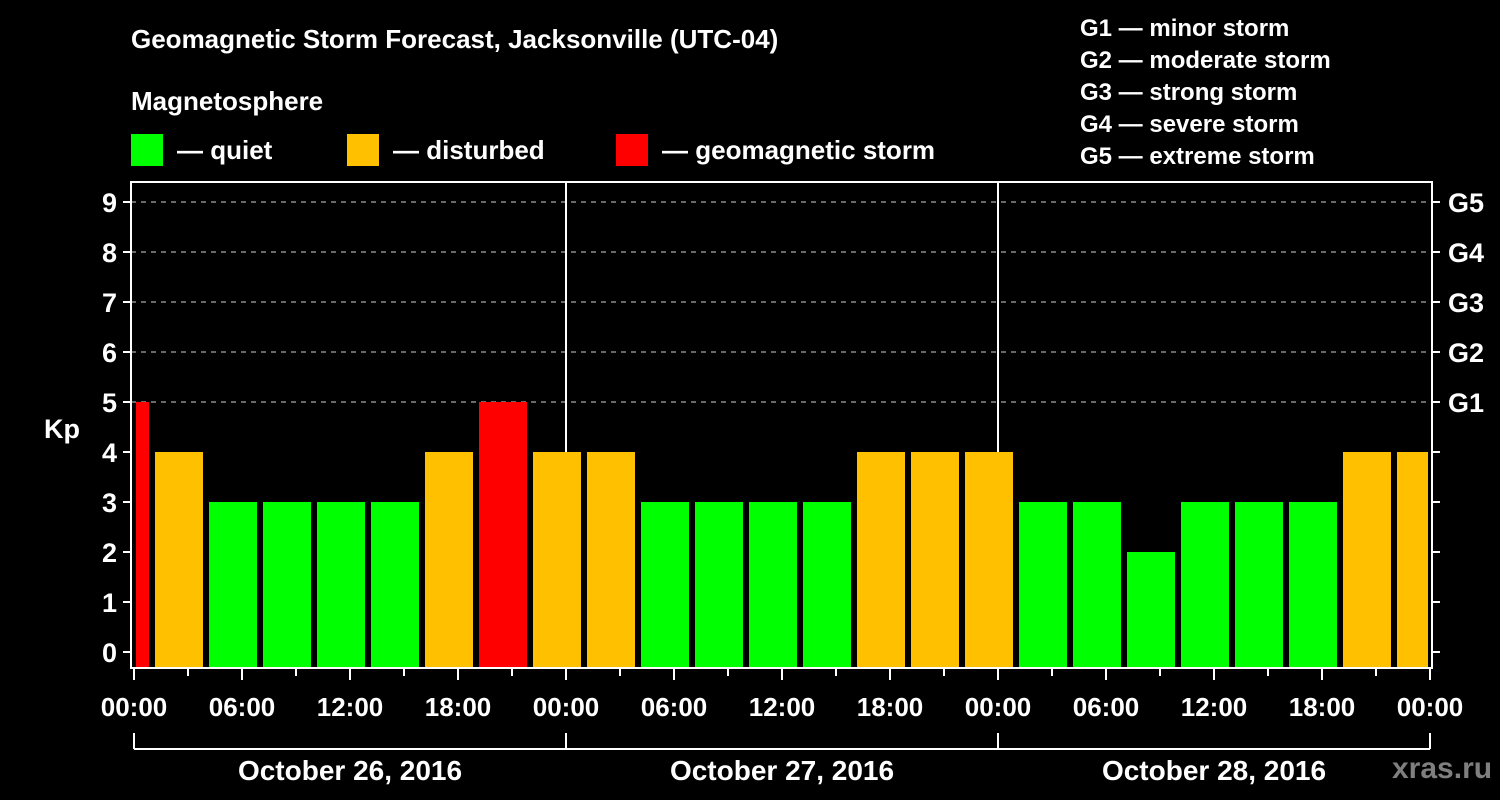 The height and width of the screenshot is (800, 1500). What do you see at coordinates (109, 253) in the screenshot?
I see `y-tick-label: 8` at bounding box center [109, 253].